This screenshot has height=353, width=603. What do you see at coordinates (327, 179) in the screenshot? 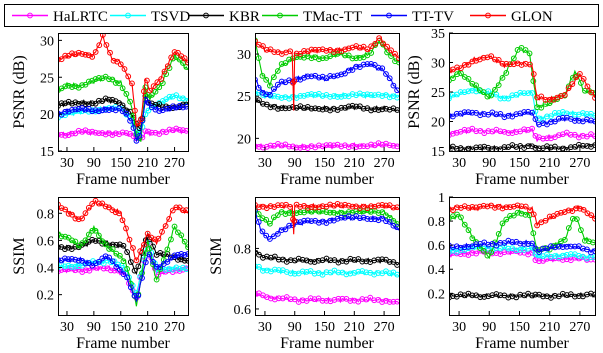
I see `x-axis-label: Frame number` at bounding box center [327, 179].